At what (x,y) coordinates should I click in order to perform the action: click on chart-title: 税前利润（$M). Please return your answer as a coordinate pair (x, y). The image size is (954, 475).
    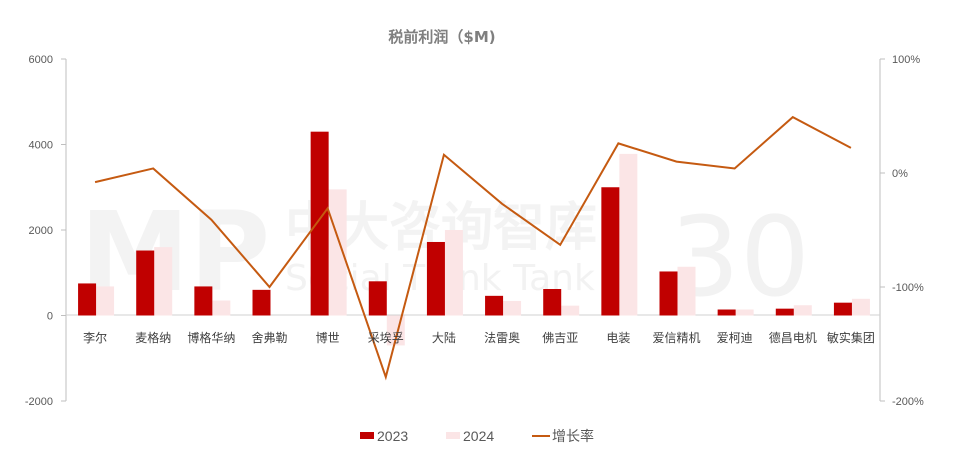
    Looking at the image, I should click on (441, 37).